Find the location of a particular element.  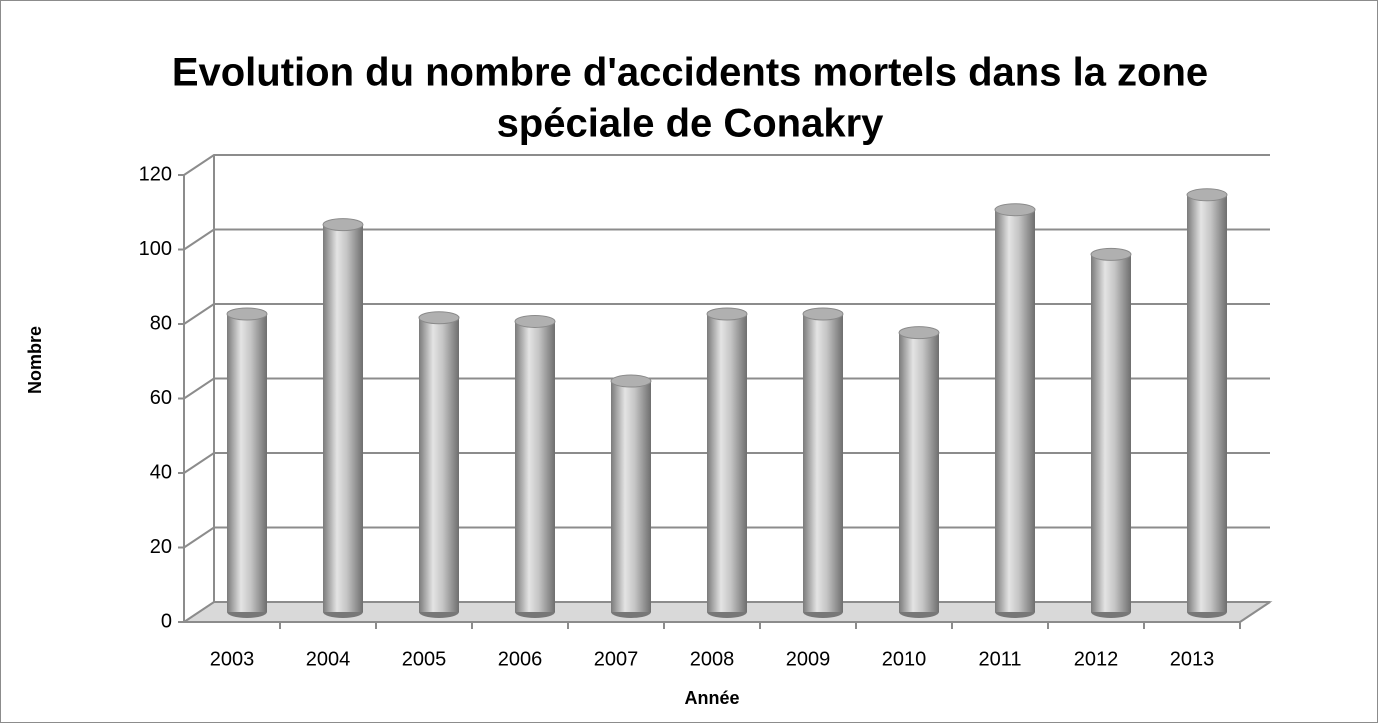

x-tick-label: 2007 is located at coordinates (616, 659).